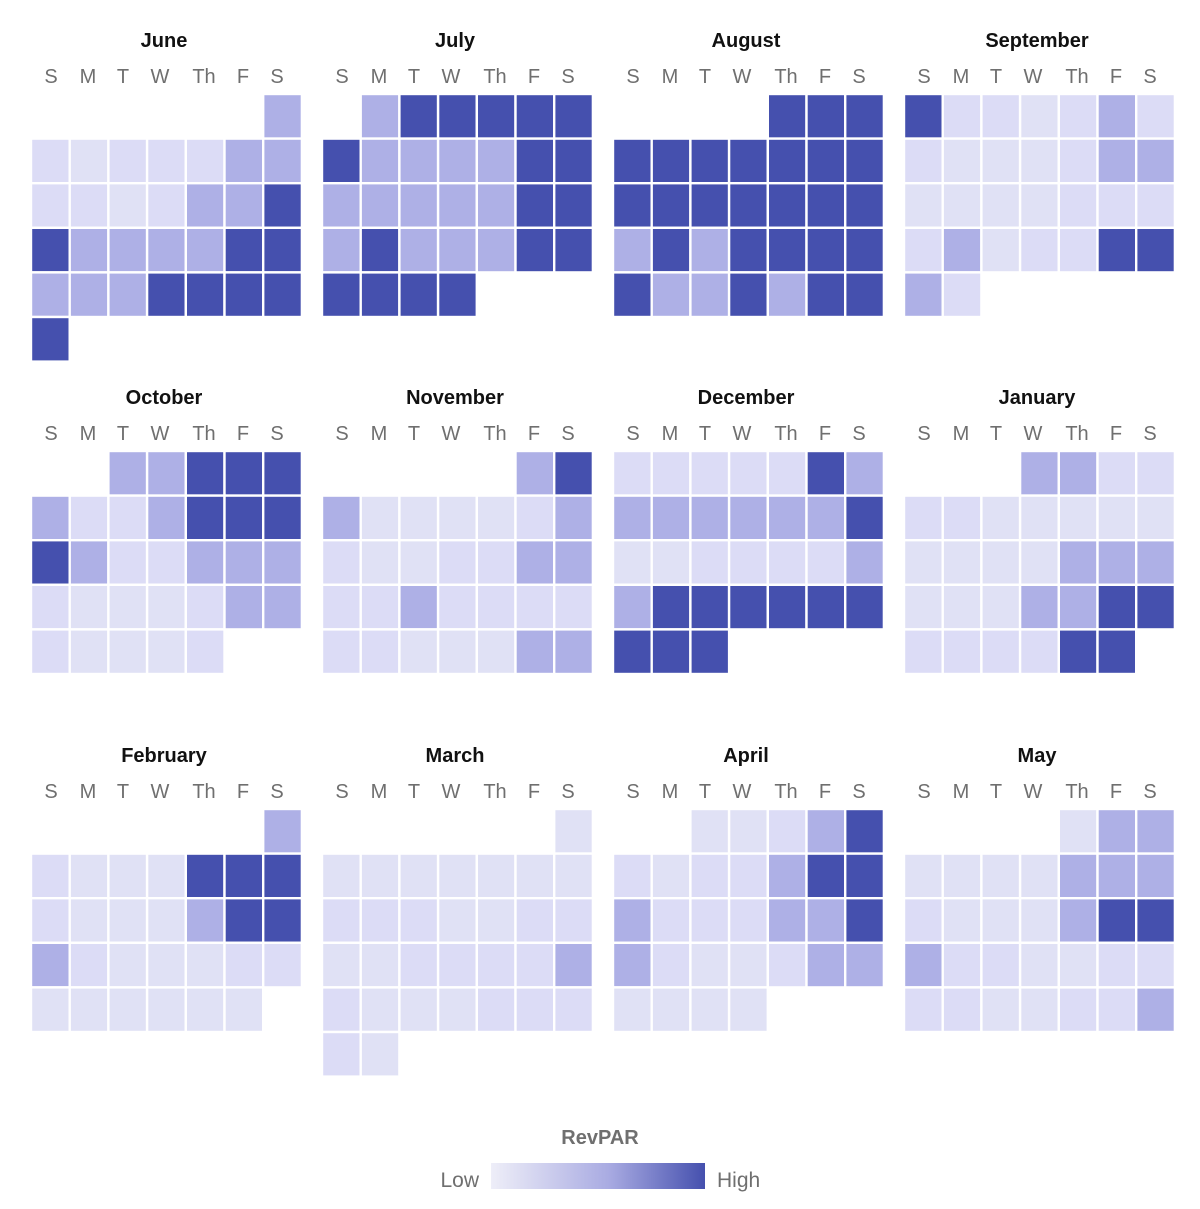 This screenshot has height=1209, width=1200. I want to click on weekday-label: Th, so click(785, 77).